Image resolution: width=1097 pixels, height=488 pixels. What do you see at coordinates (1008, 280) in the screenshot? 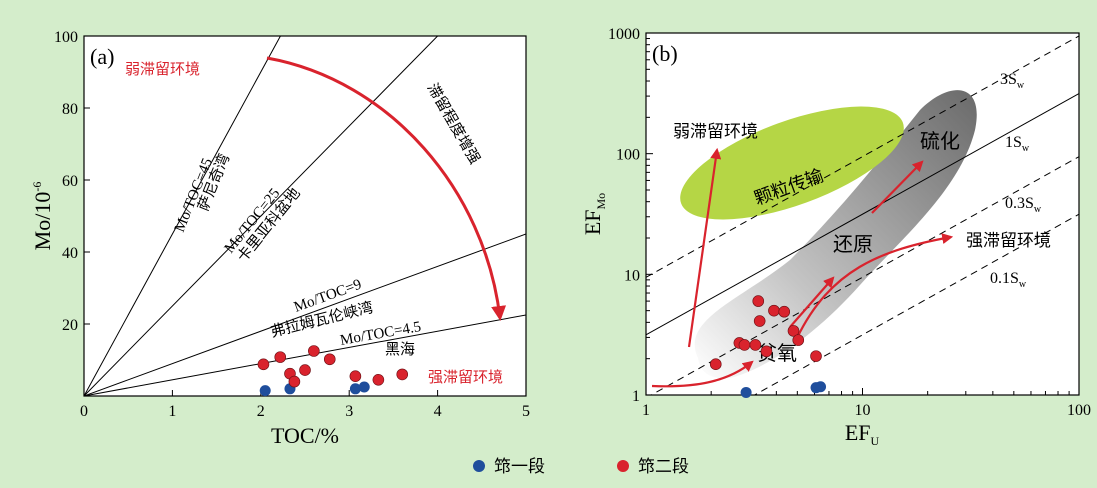
I see `ref-label-0-1sw: 0.1Sw` at bounding box center [1008, 280].